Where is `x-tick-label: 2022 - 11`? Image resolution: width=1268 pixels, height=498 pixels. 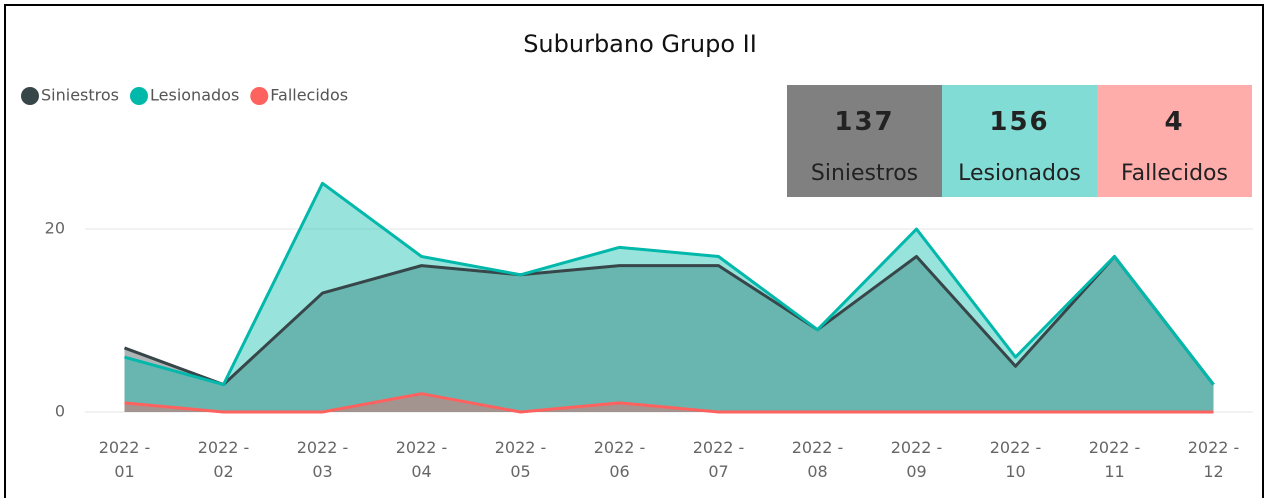 x-tick-label: 2022 - 11 is located at coordinates (1114, 459).